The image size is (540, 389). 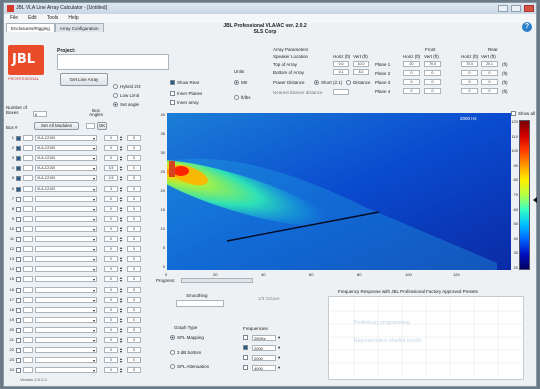 What do you see at coordinates (32, 18) in the screenshot?
I see `menu-edit: Edit` at bounding box center [32, 18].